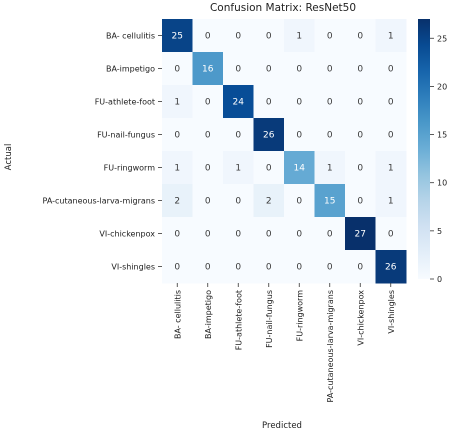 This screenshot has height=434, width=461. I want to click on cell-value-label: 16, so click(208, 70).